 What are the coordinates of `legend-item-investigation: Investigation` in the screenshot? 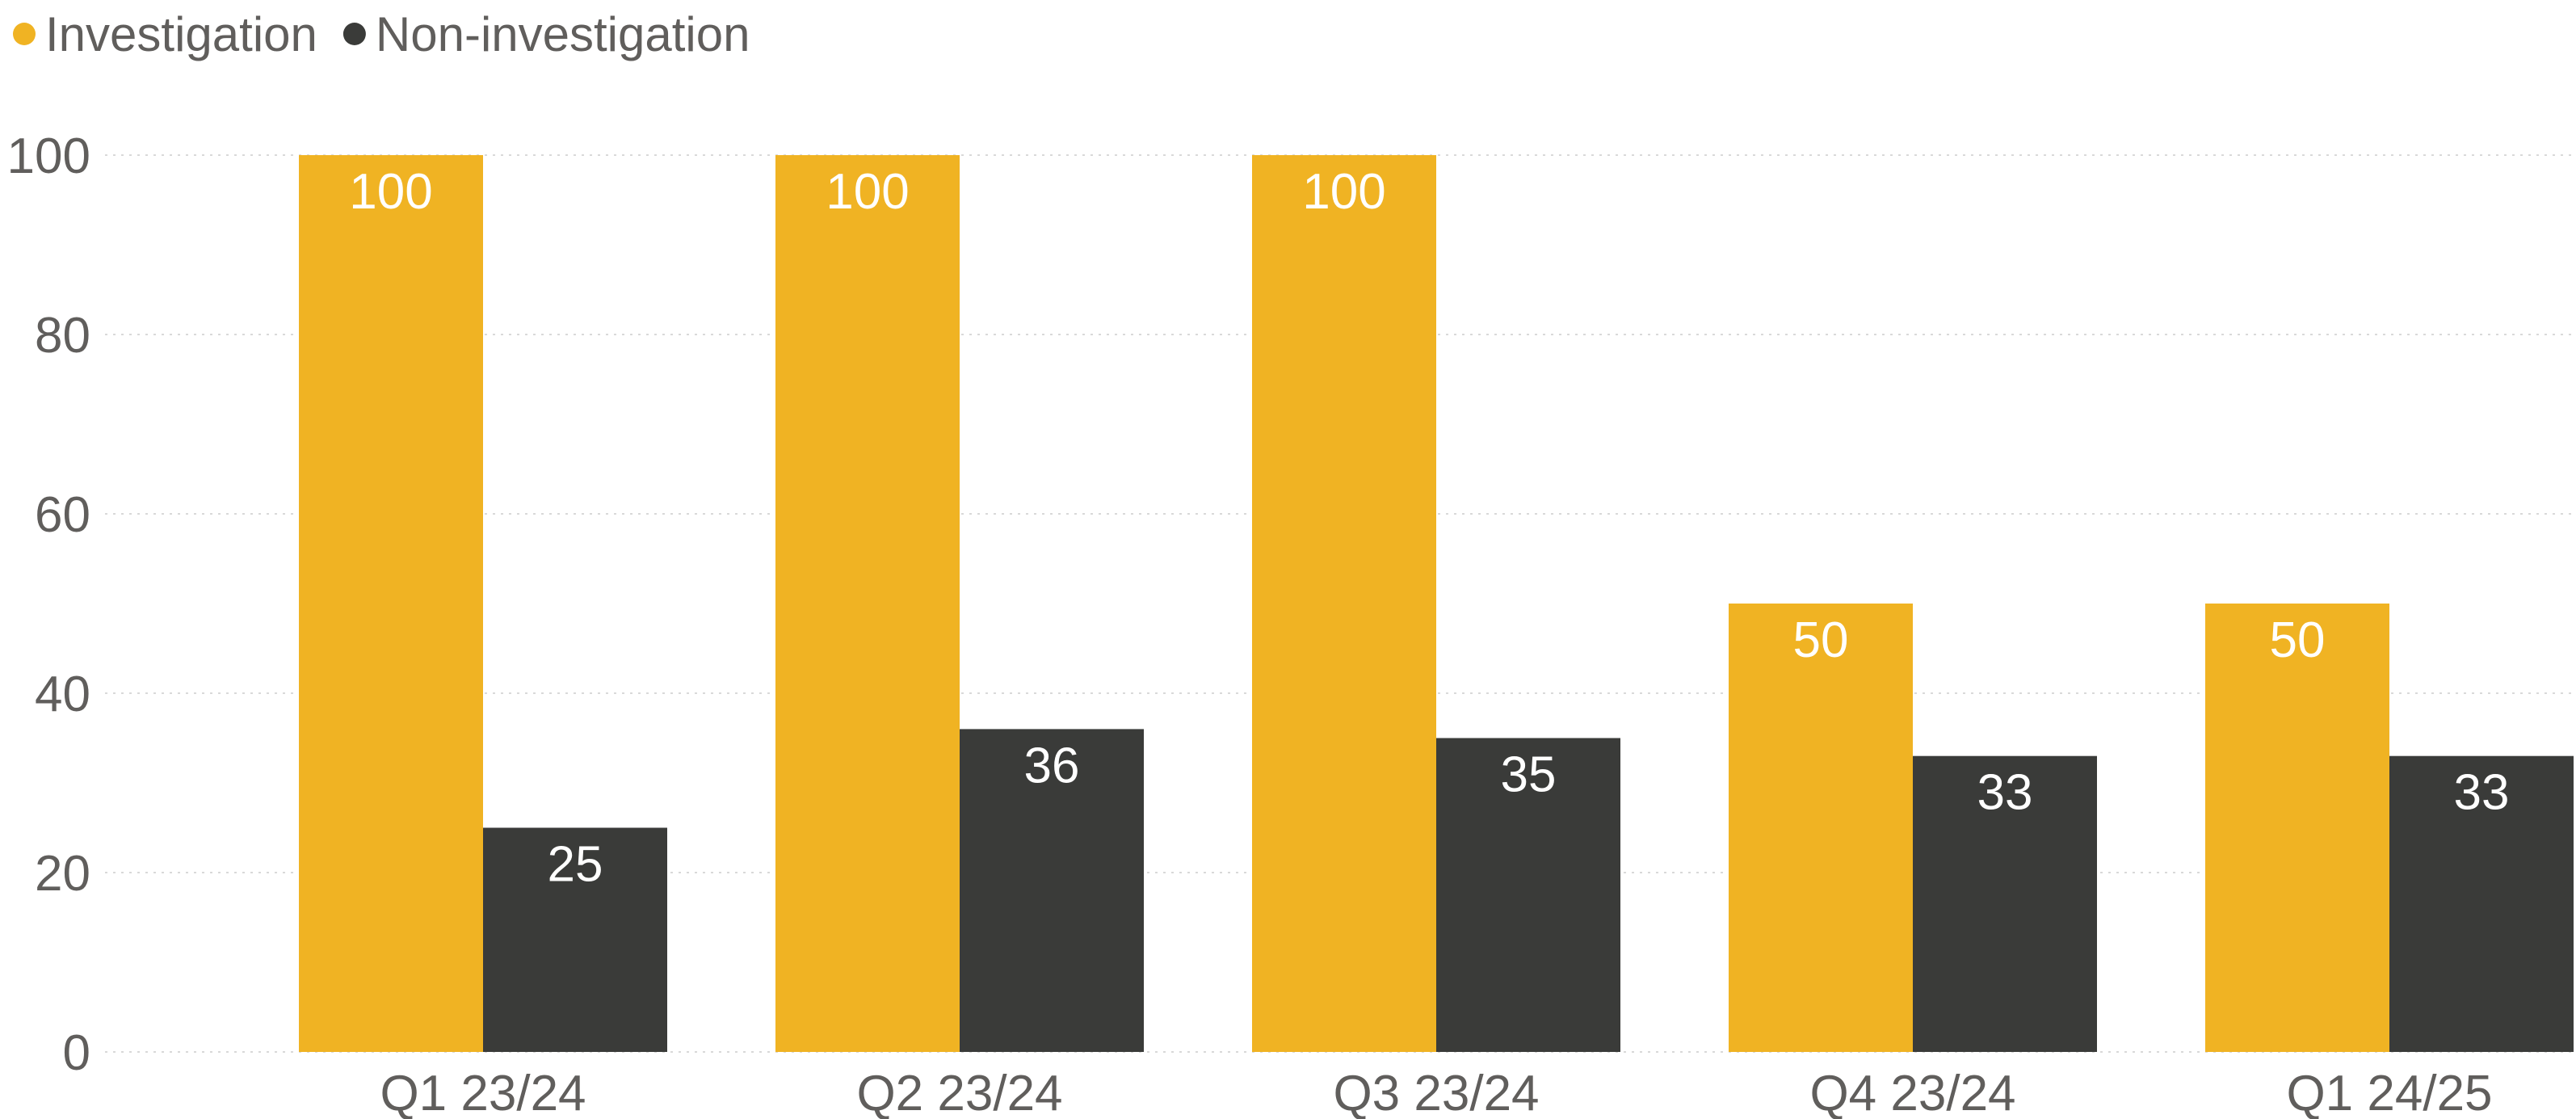 It's located at (165, 34).